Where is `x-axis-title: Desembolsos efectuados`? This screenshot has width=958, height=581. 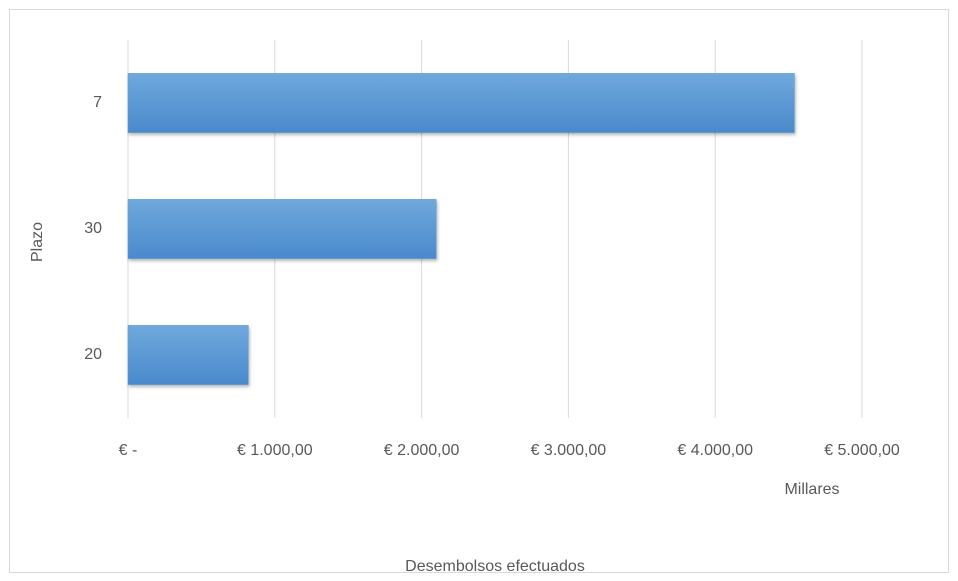
x-axis-title: Desembolsos efectuados is located at coordinates (495, 566).